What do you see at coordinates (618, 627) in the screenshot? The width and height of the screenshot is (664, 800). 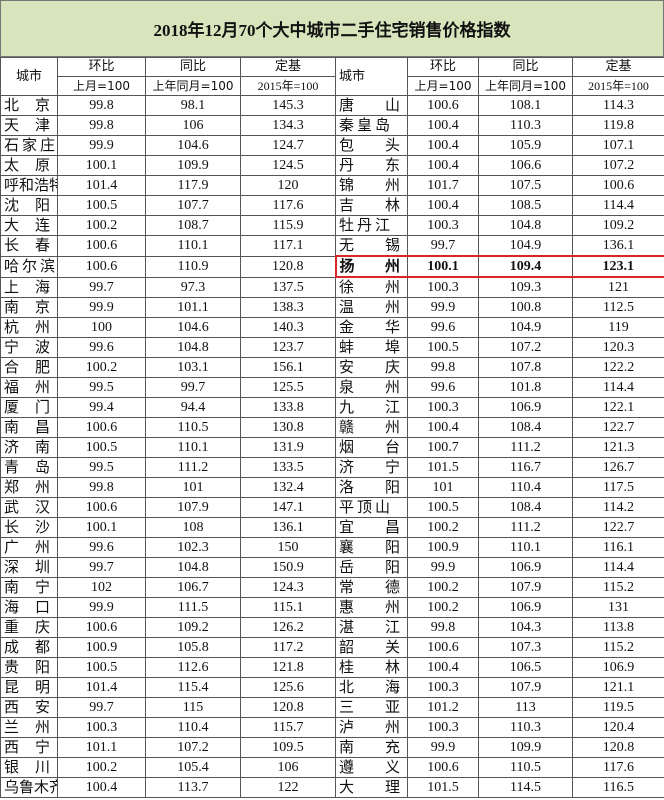 I see `fixed-cell: 113.8` at bounding box center [618, 627].